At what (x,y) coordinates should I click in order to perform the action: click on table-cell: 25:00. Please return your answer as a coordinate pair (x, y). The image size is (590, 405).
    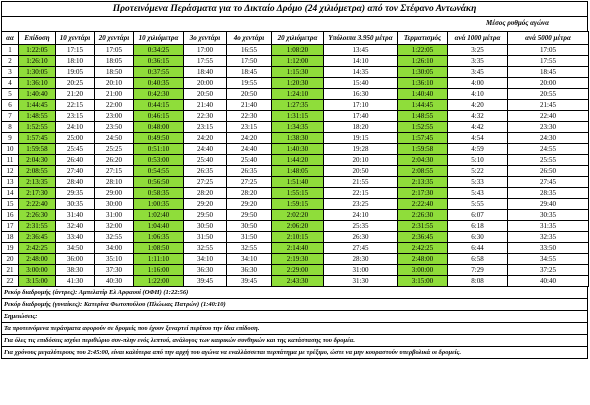
    Looking at the image, I should click on (75, 138).